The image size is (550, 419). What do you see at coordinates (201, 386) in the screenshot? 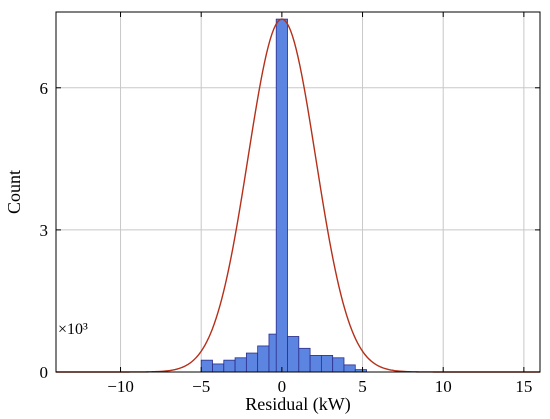
I see `x-tick-label: −5` at bounding box center [201, 386].